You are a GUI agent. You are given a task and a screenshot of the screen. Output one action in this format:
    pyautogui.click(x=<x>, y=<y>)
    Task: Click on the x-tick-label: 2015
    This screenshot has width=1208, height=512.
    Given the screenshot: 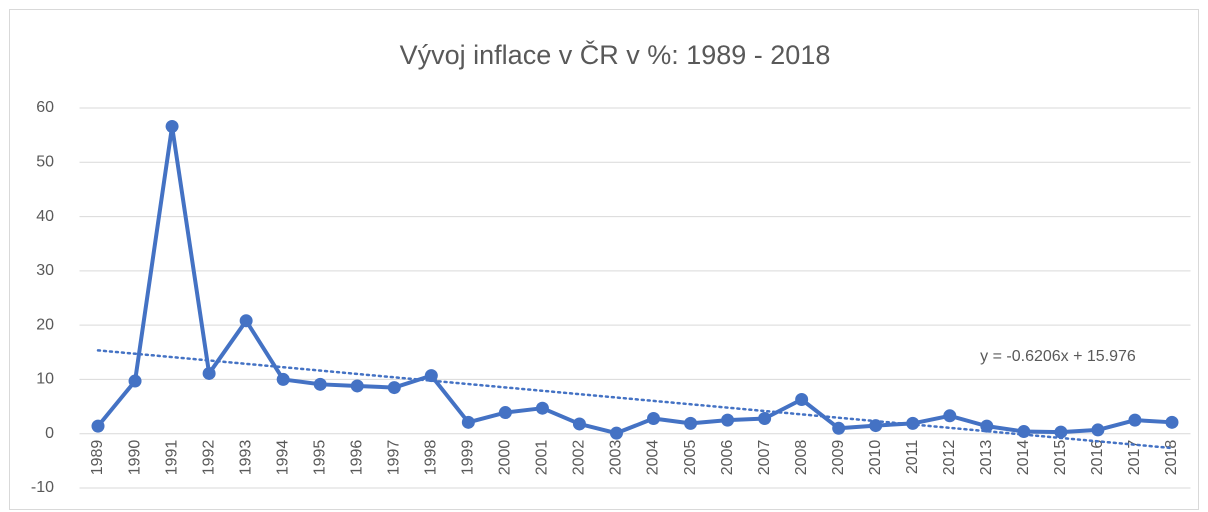 What is the action you would take?
    pyautogui.click(x=1060, y=458)
    